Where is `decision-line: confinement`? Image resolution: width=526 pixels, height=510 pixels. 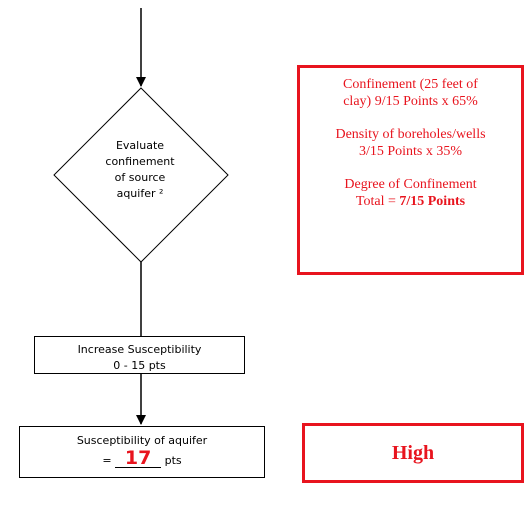 decision-line: confinement is located at coordinates (140, 161).